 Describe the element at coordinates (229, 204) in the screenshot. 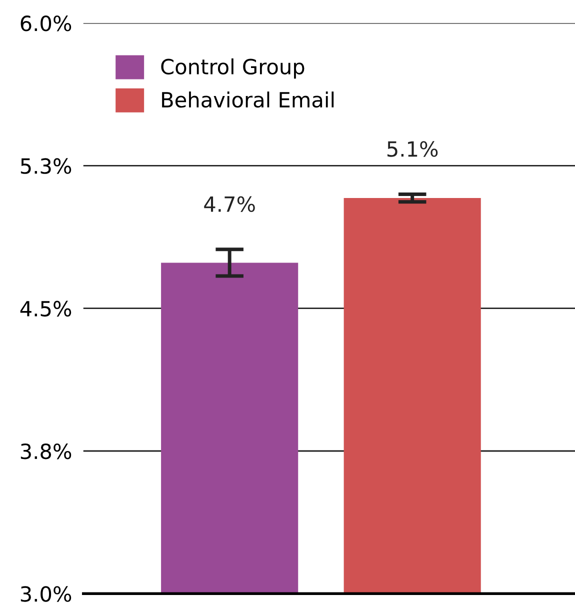

I see `data-label: 4.7%` at that location.